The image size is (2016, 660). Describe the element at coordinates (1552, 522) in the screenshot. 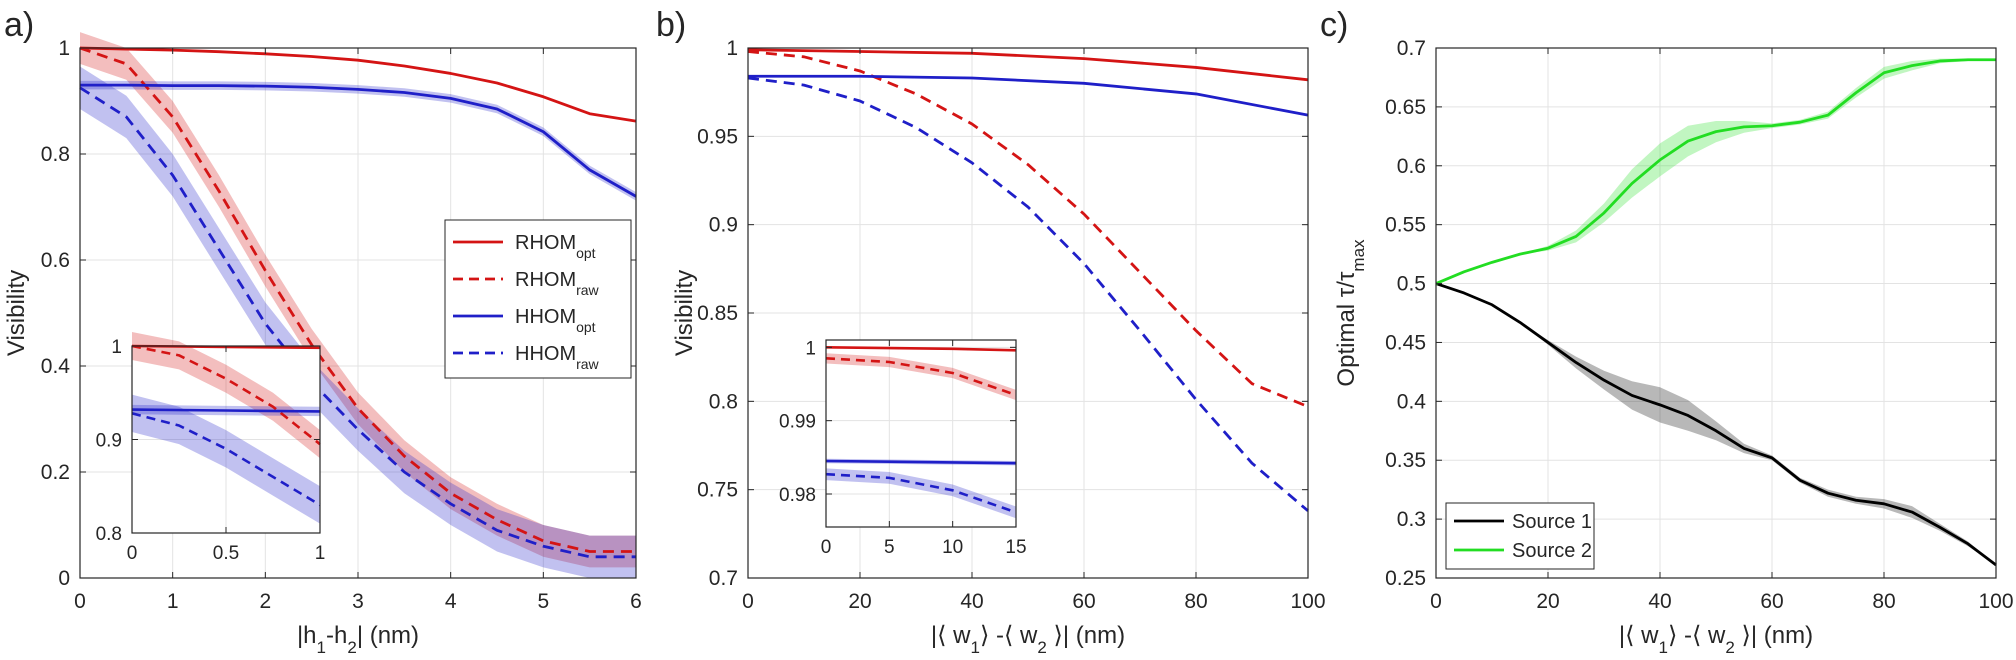

I see `legend-entry-Source 1: Source 1` at that location.